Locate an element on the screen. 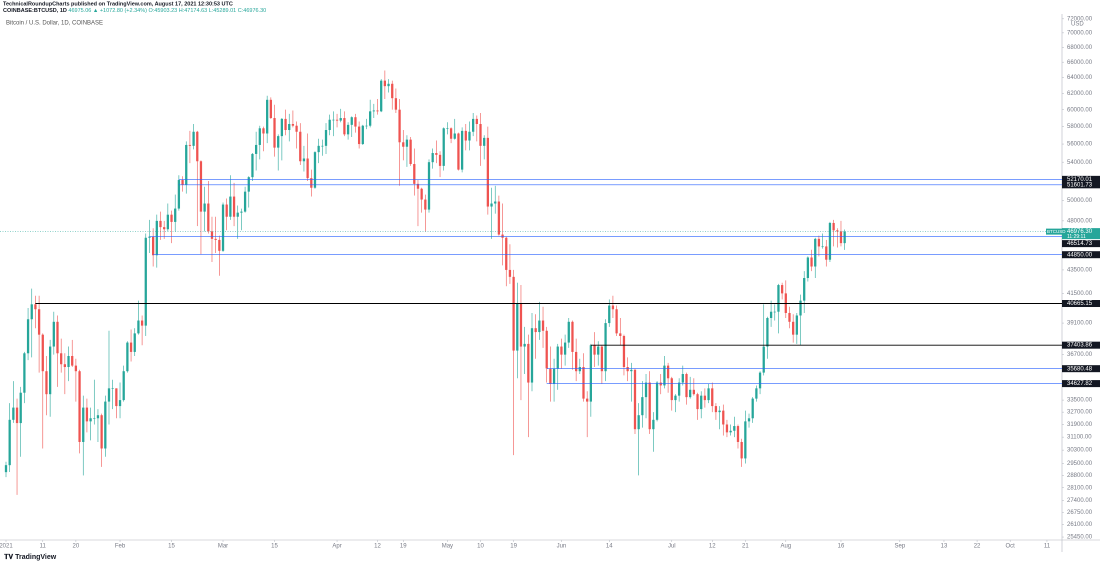 This screenshot has width=1100, height=564. y-tick-label: 62000.00 is located at coordinates (1080, 94).